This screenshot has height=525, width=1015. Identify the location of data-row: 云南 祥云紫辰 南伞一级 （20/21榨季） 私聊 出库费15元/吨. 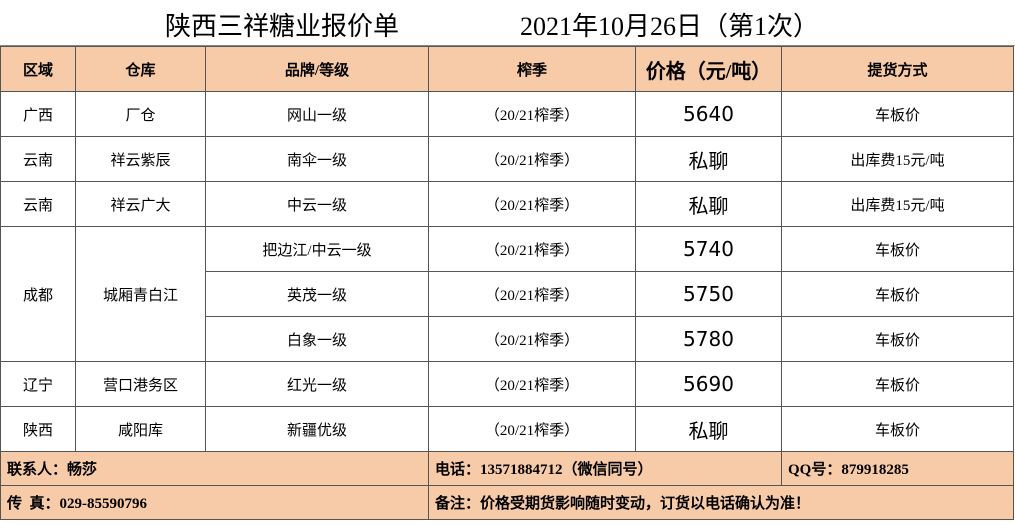
(507, 159).